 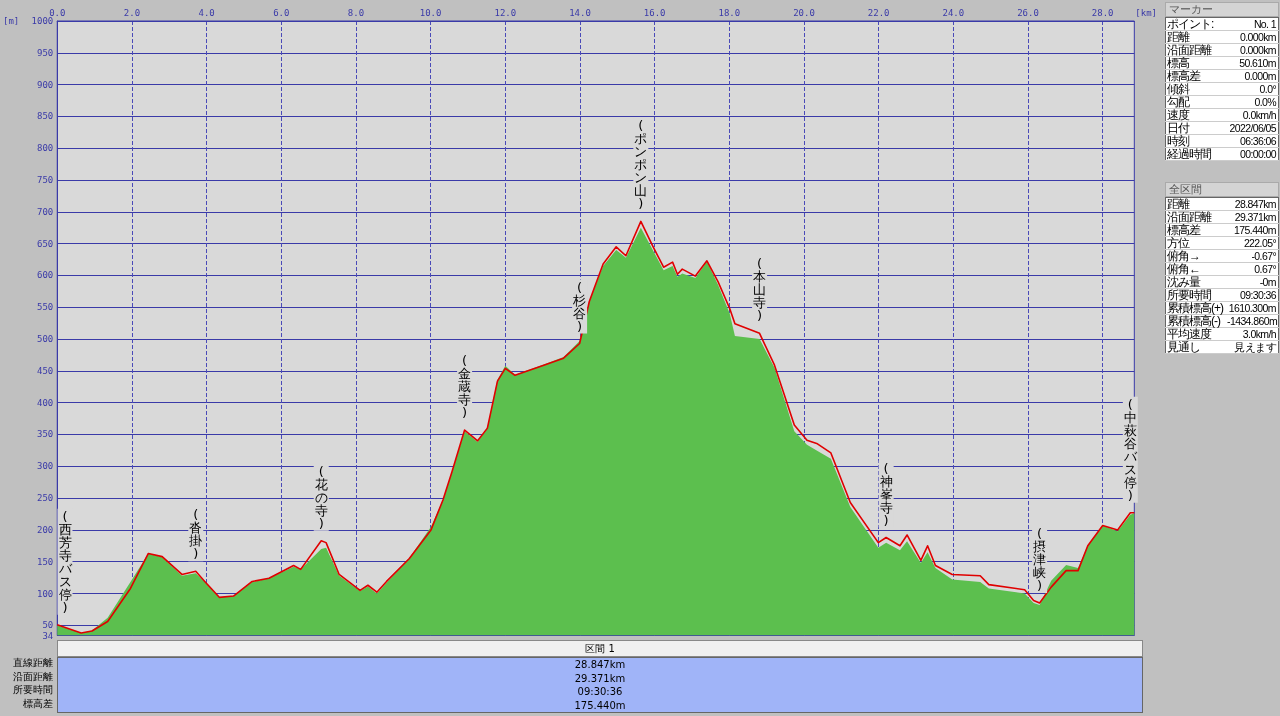 What do you see at coordinates (1252, 347) in the screenshot?
I see `text: 見えます` at bounding box center [1252, 347].